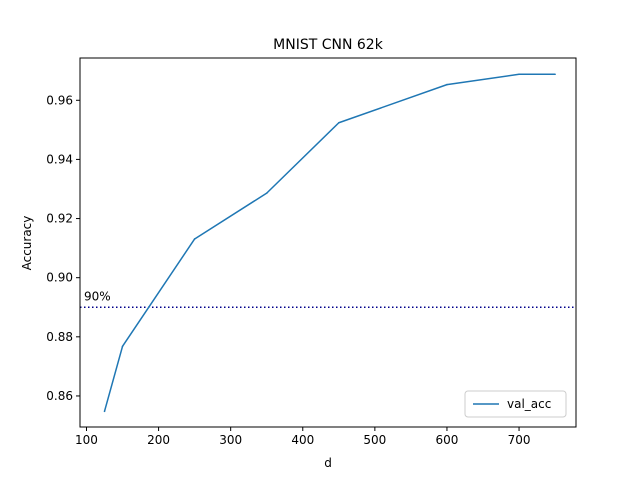  What do you see at coordinates (97, 296) in the screenshot?
I see `reference-line-label: 90%` at bounding box center [97, 296].